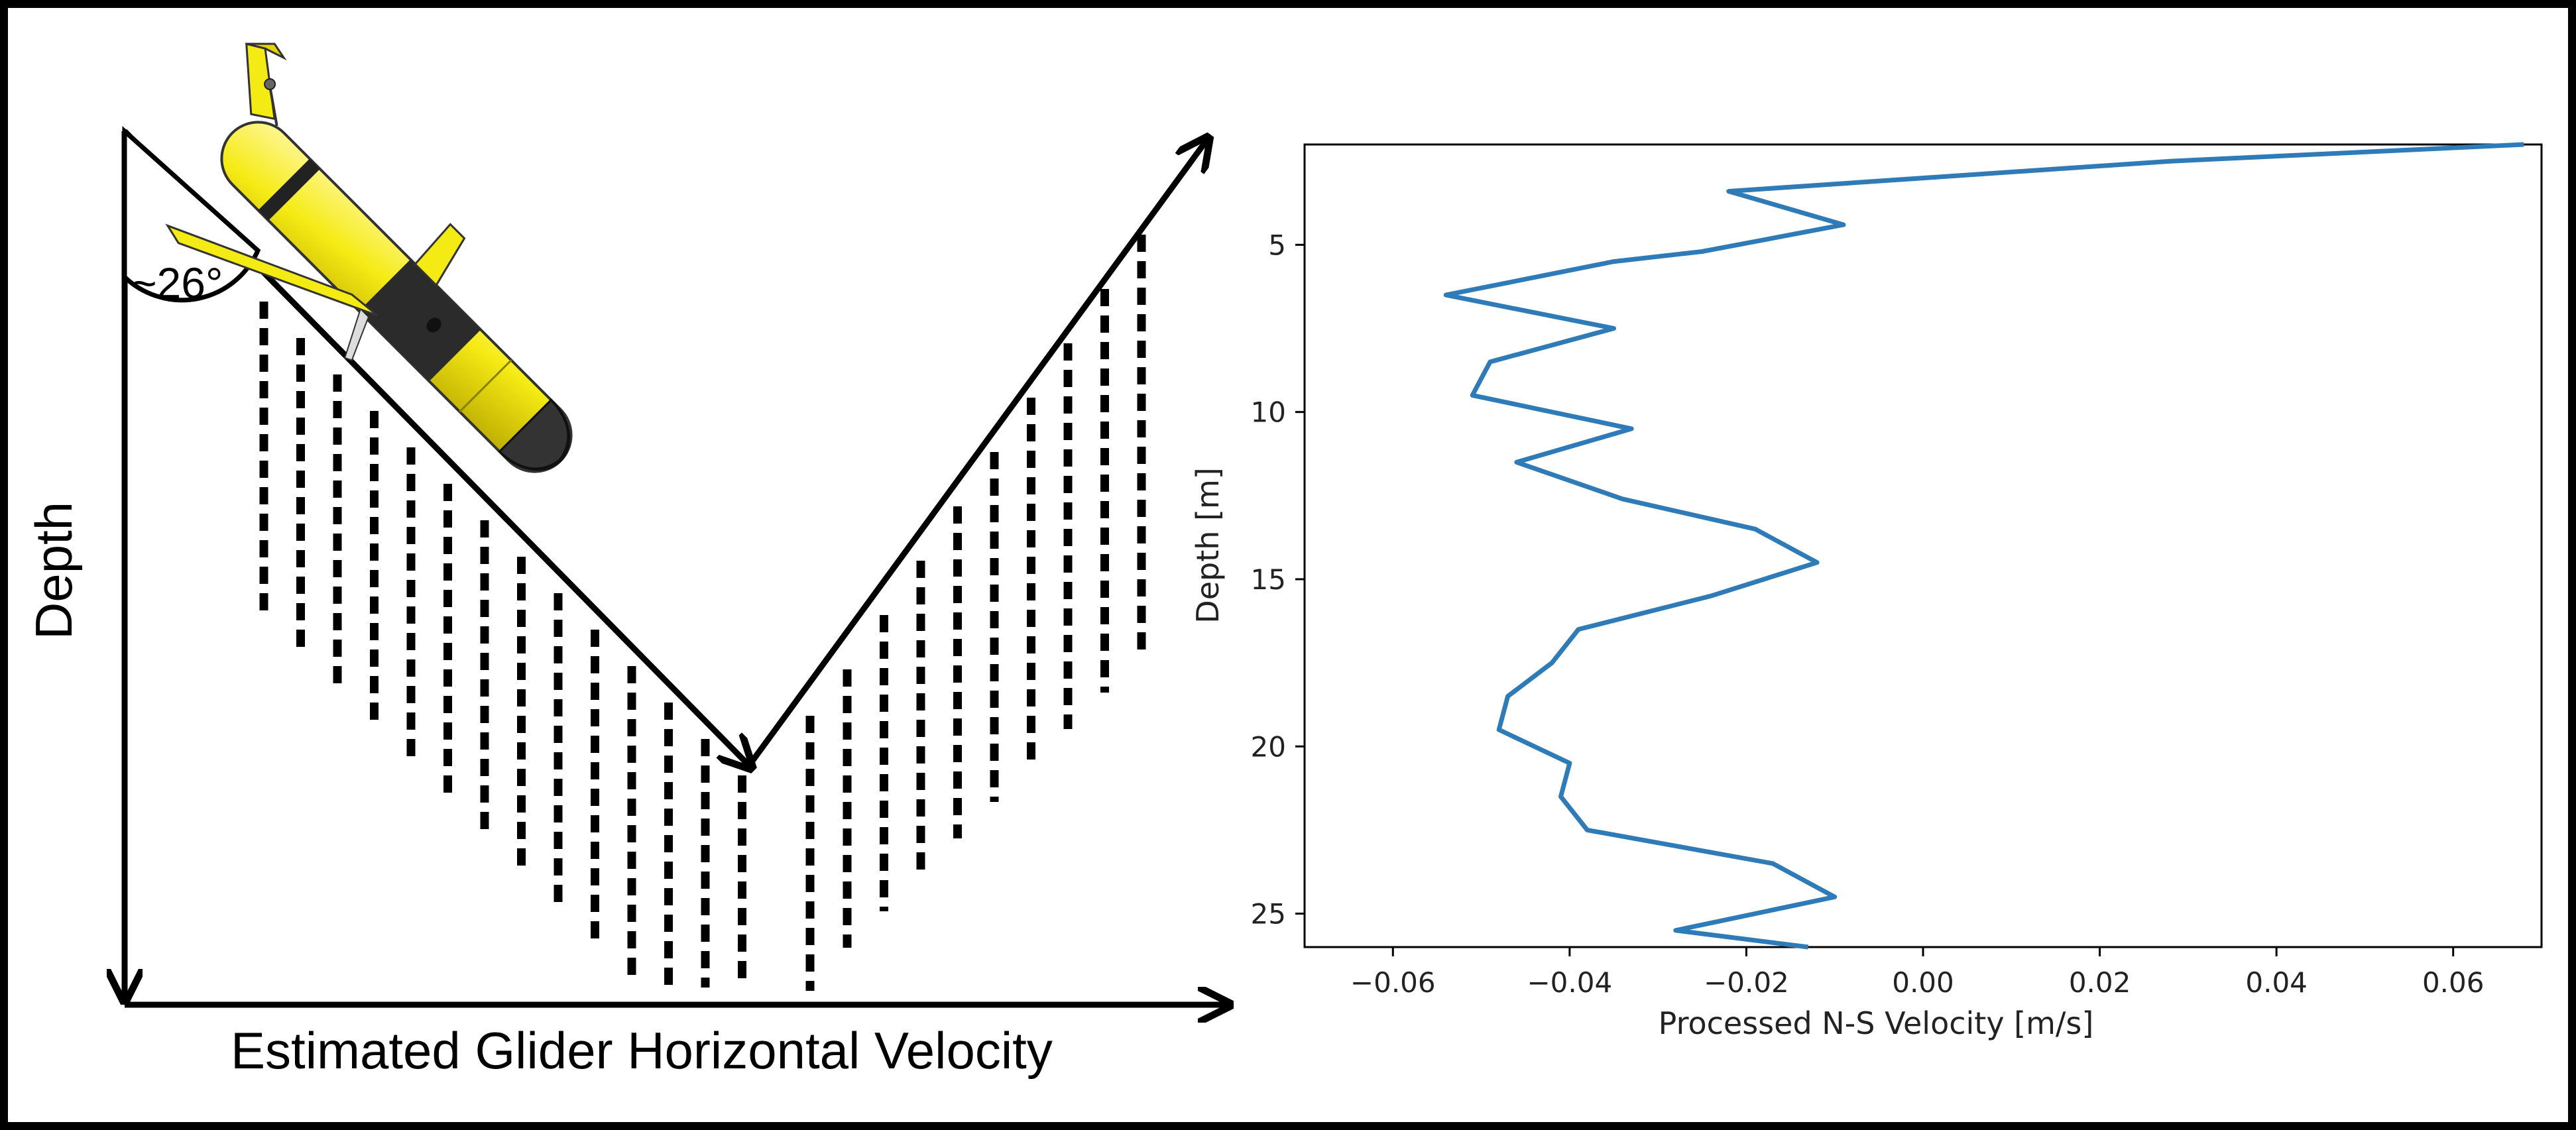  I want to click on y-tick-label: 25, so click(1268, 914).